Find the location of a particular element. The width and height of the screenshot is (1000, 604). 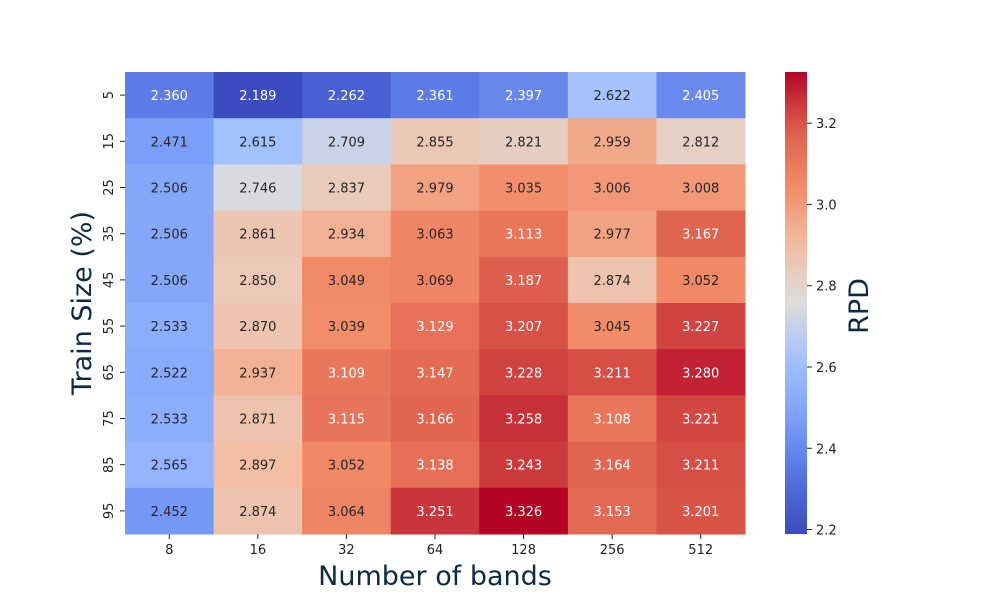

x-tick-label: 512 is located at coordinates (700, 550).